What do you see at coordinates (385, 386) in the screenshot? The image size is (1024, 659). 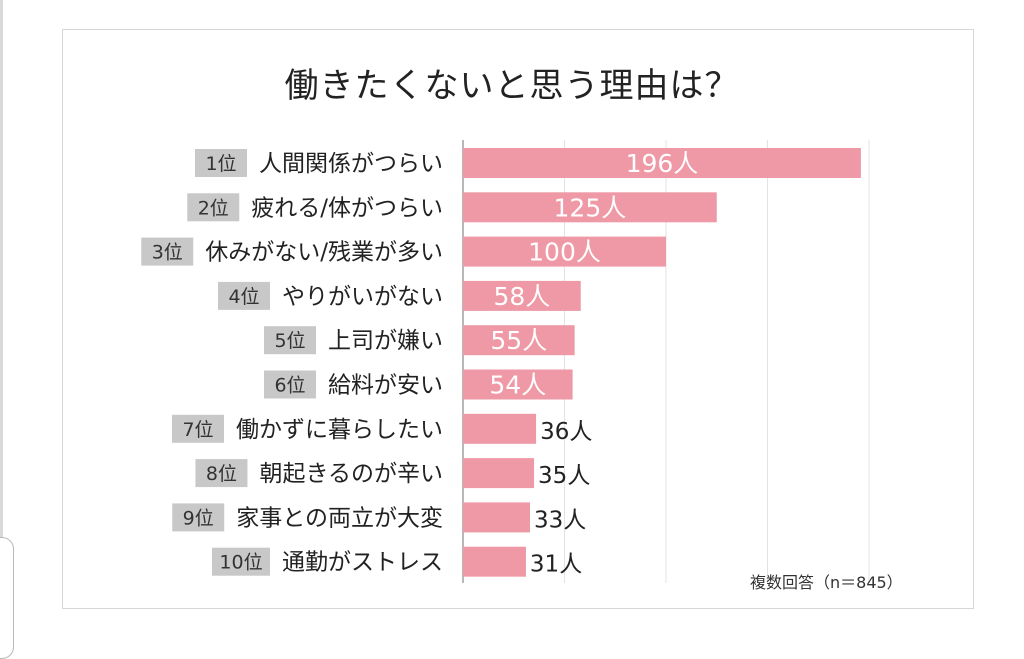 I see `category-label: 給料が安い` at bounding box center [385, 386].